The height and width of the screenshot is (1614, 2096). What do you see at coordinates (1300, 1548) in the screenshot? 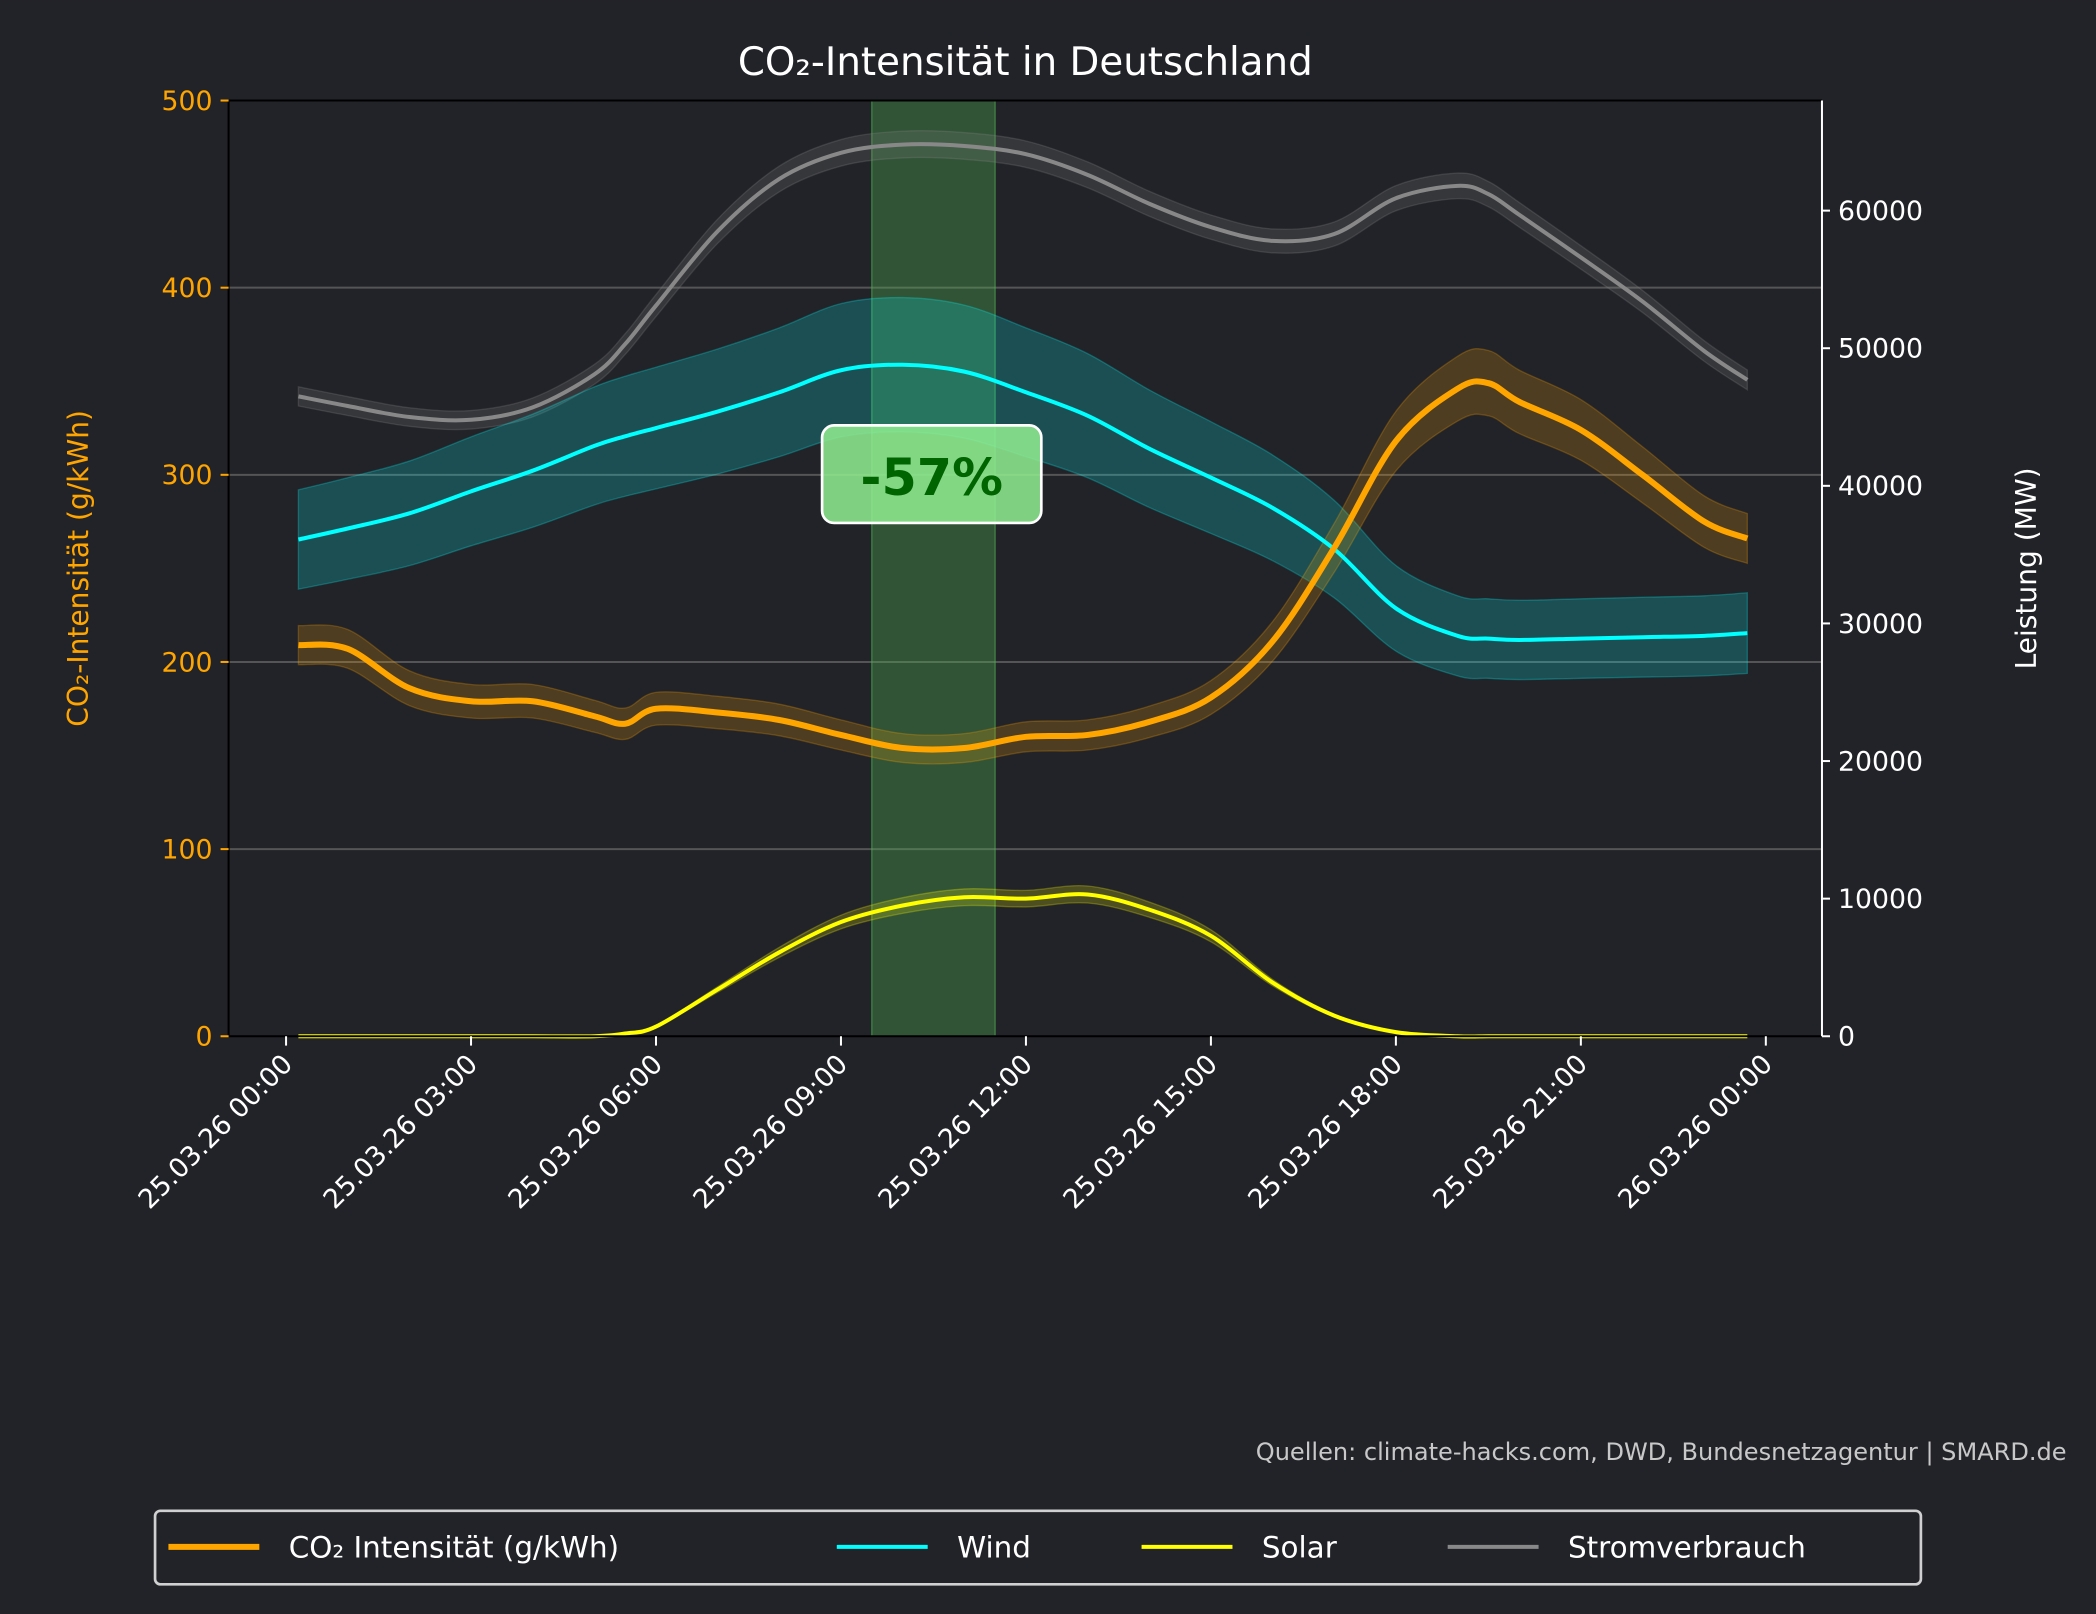
I see `legend-label: Solar` at bounding box center [1300, 1548].